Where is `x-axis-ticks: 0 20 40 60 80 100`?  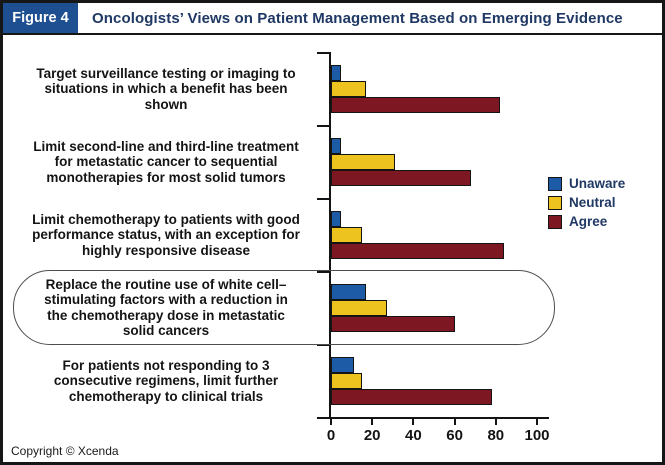
x-axis-ticks: 0 20 40 60 80 100 is located at coordinates (459, 437).